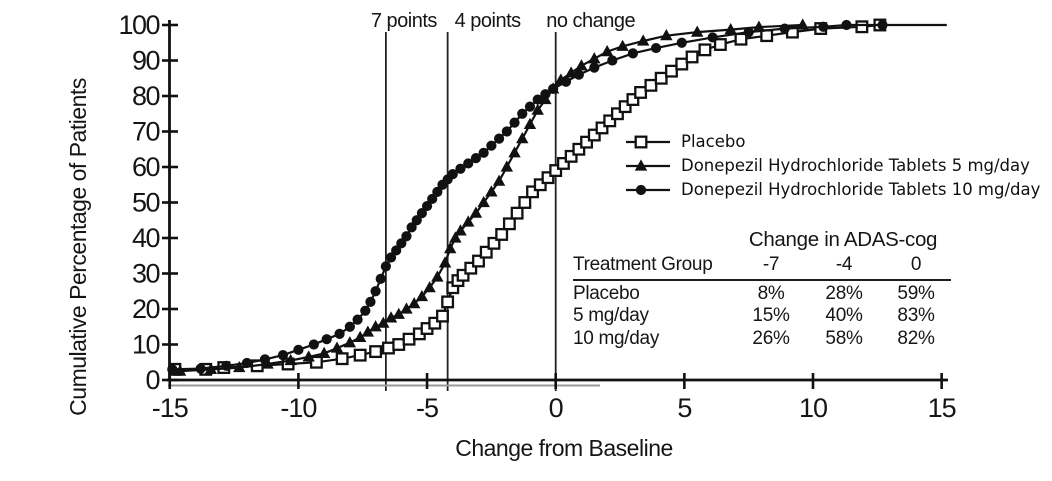  Describe the element at coordinates (146, 167) in the screenshot. I see `y-tick-label: 60` at that location.